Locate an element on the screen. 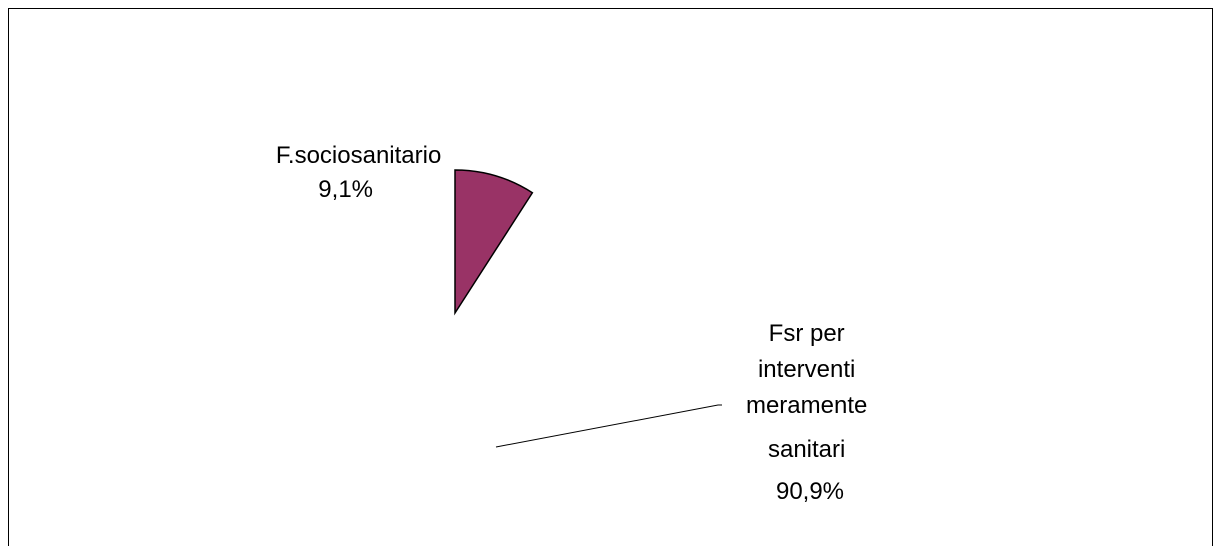  slice-label-line: interventi is located at coordinates (806, 369).